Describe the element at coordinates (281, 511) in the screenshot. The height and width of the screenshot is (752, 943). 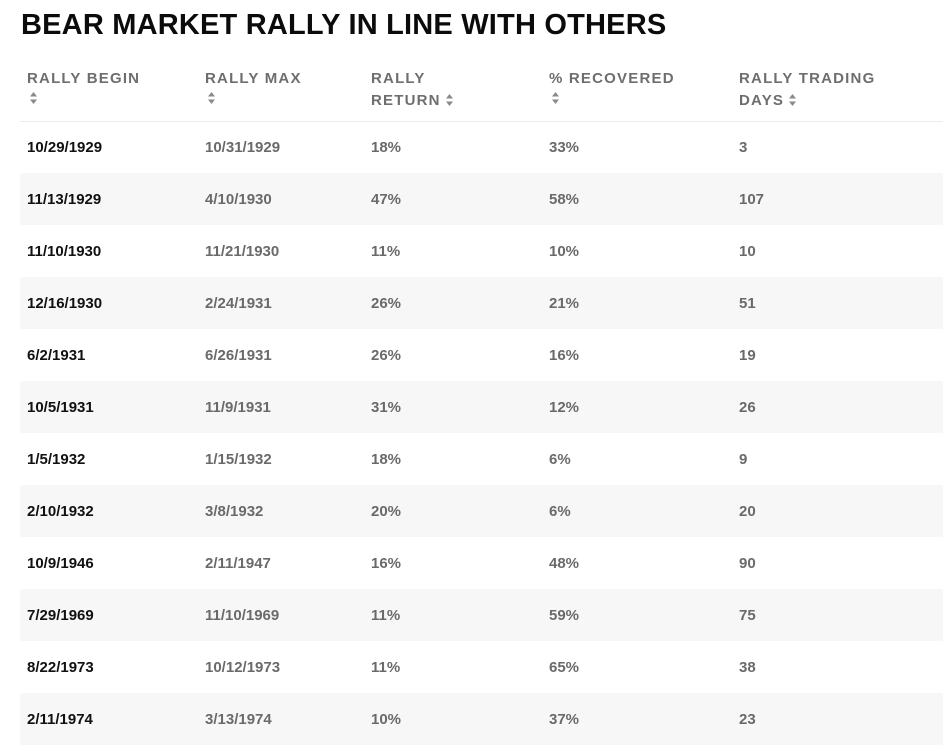
I see `cell-rally-max: 3/8/1932` at that location.